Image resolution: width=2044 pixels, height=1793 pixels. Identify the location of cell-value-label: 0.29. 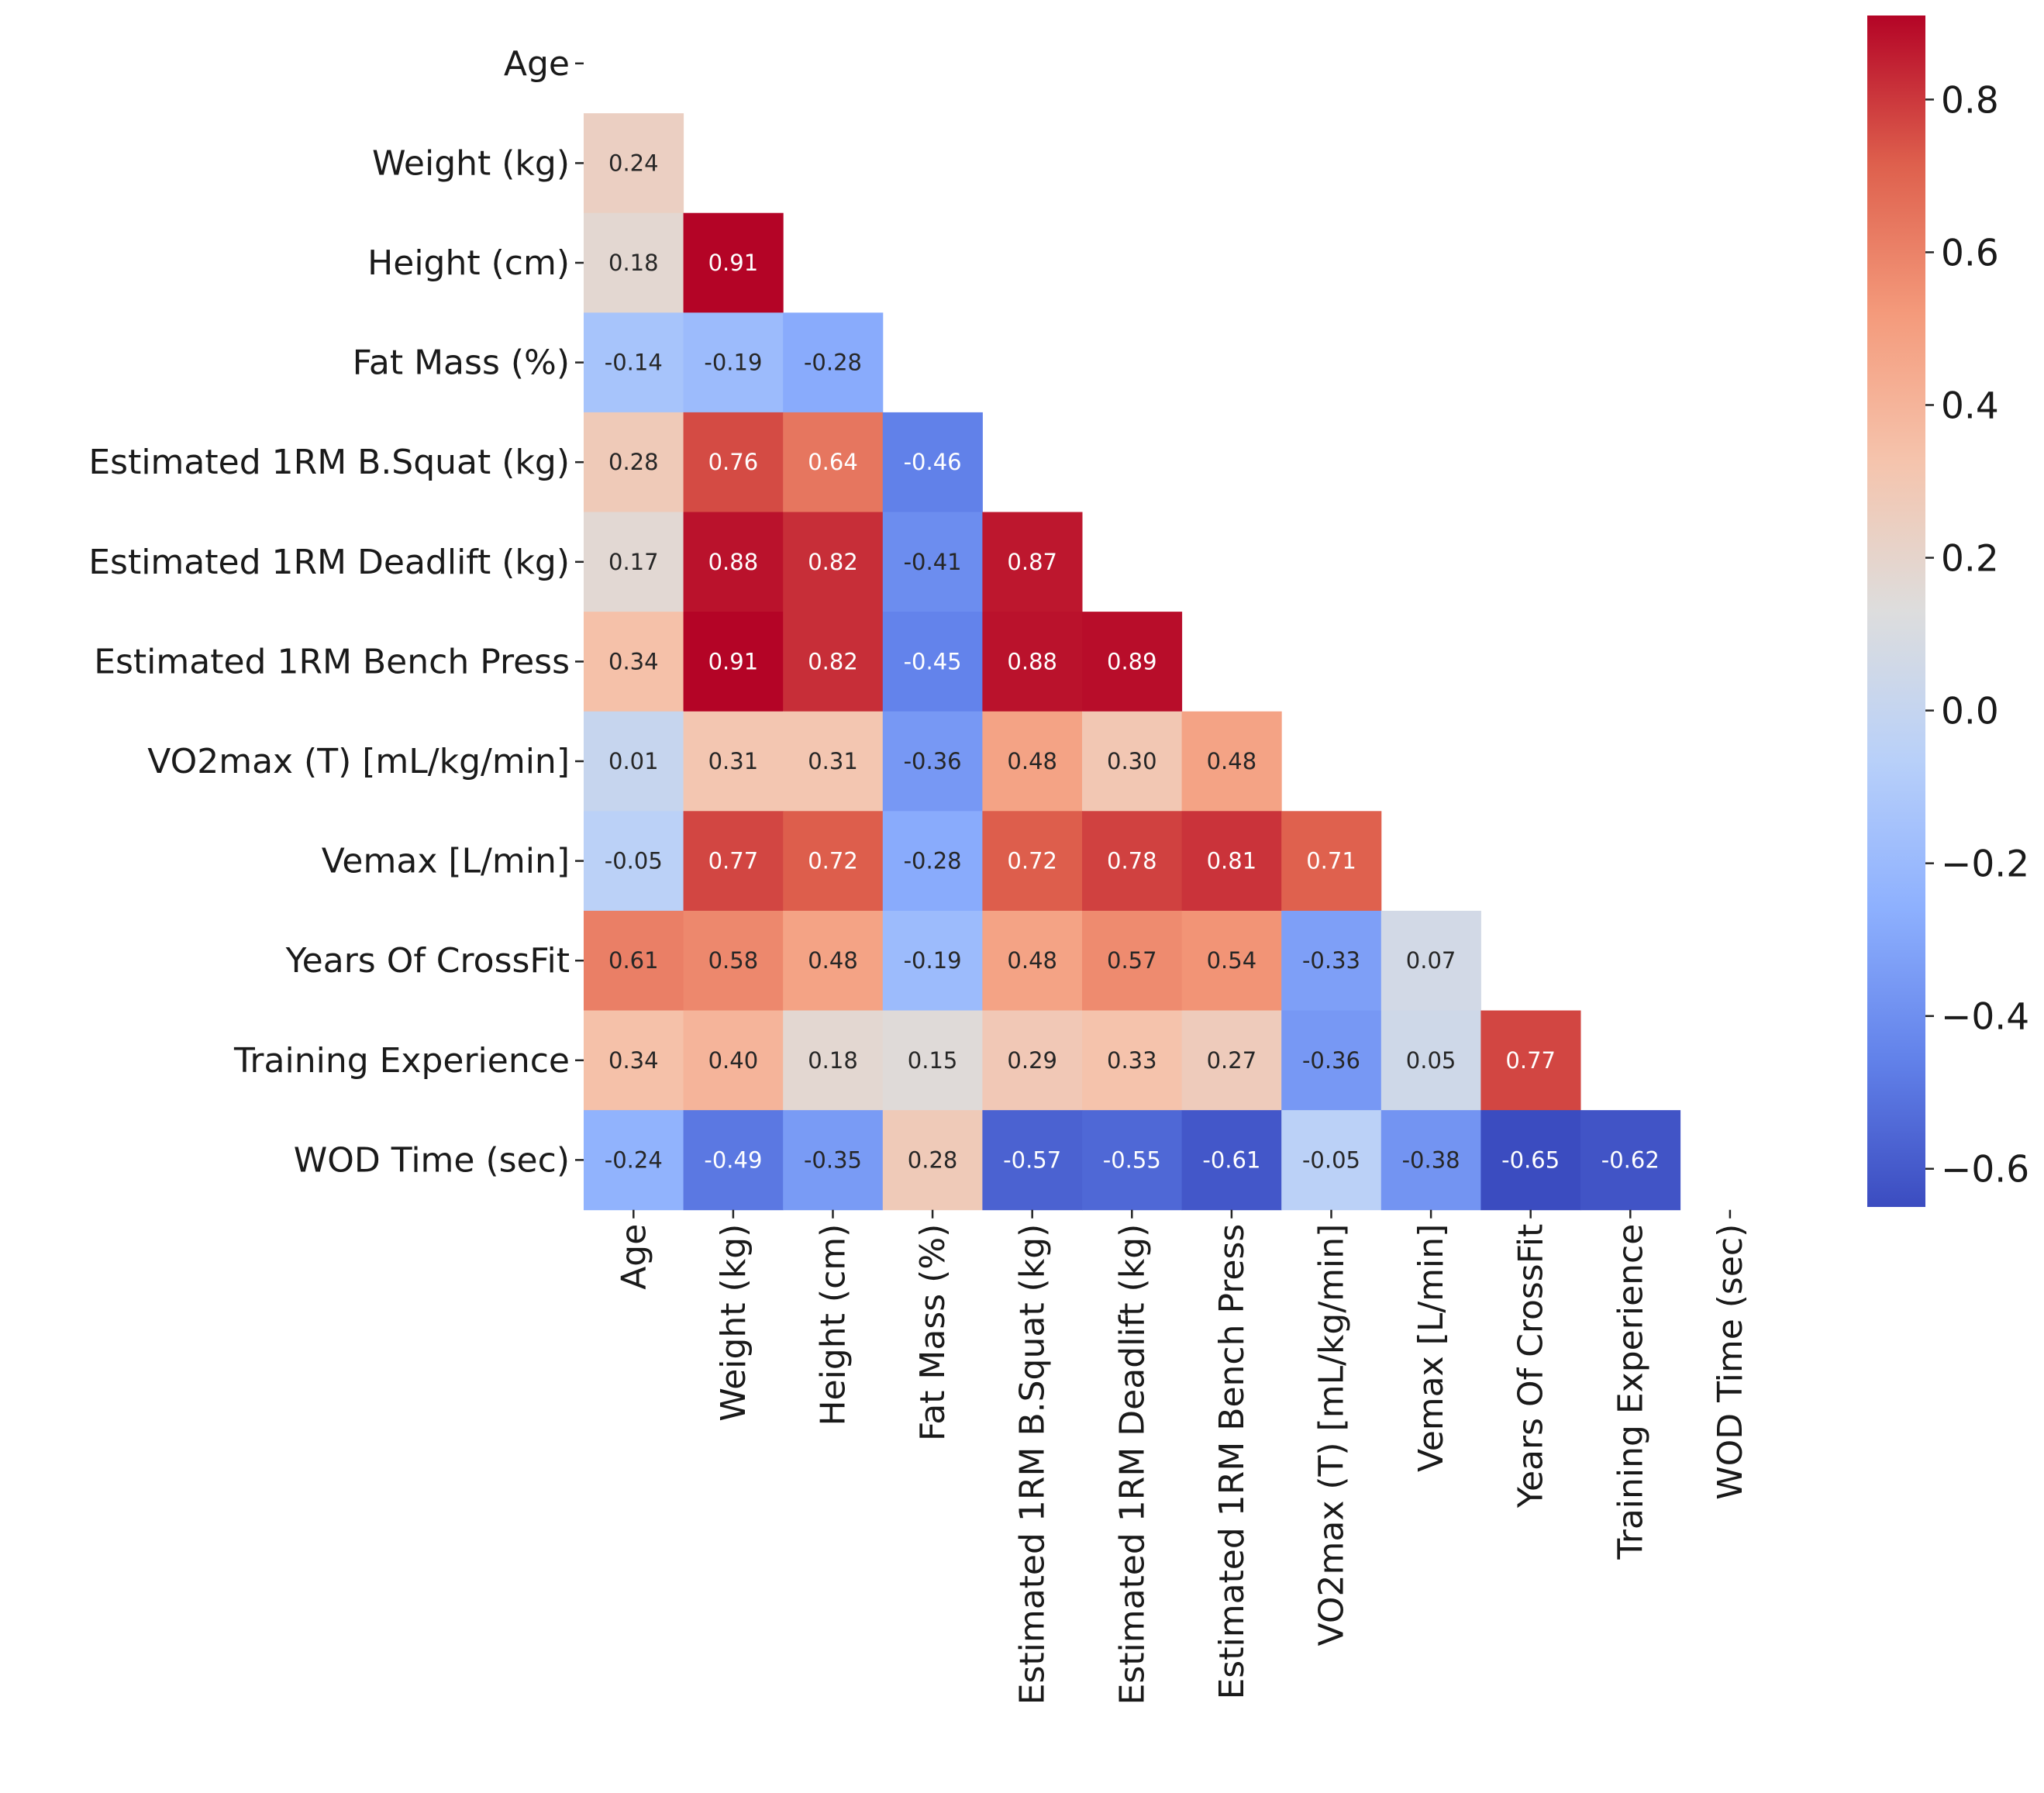
(1032, 1060).